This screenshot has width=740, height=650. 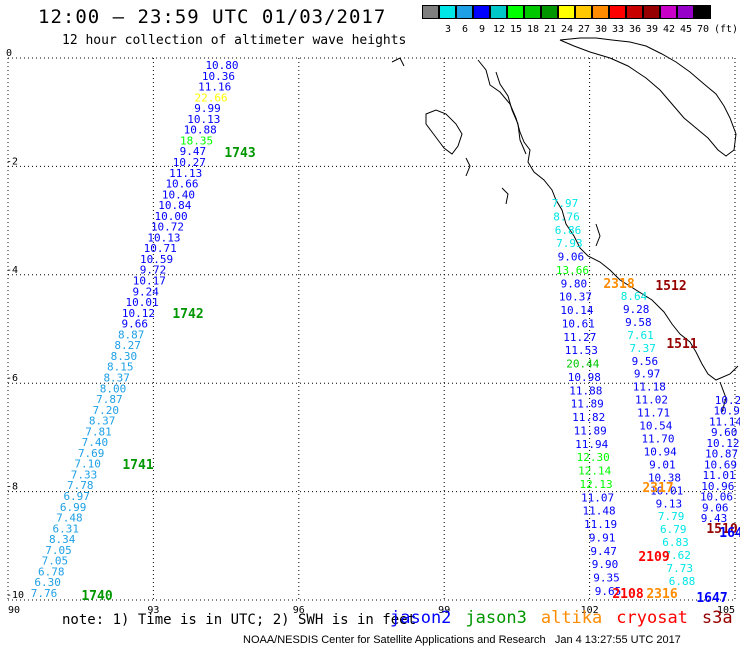 What do you see at coordinates (12, 161) in the screenshot?
I see `y-tick-label: -2` at bounding box center [12, 161].